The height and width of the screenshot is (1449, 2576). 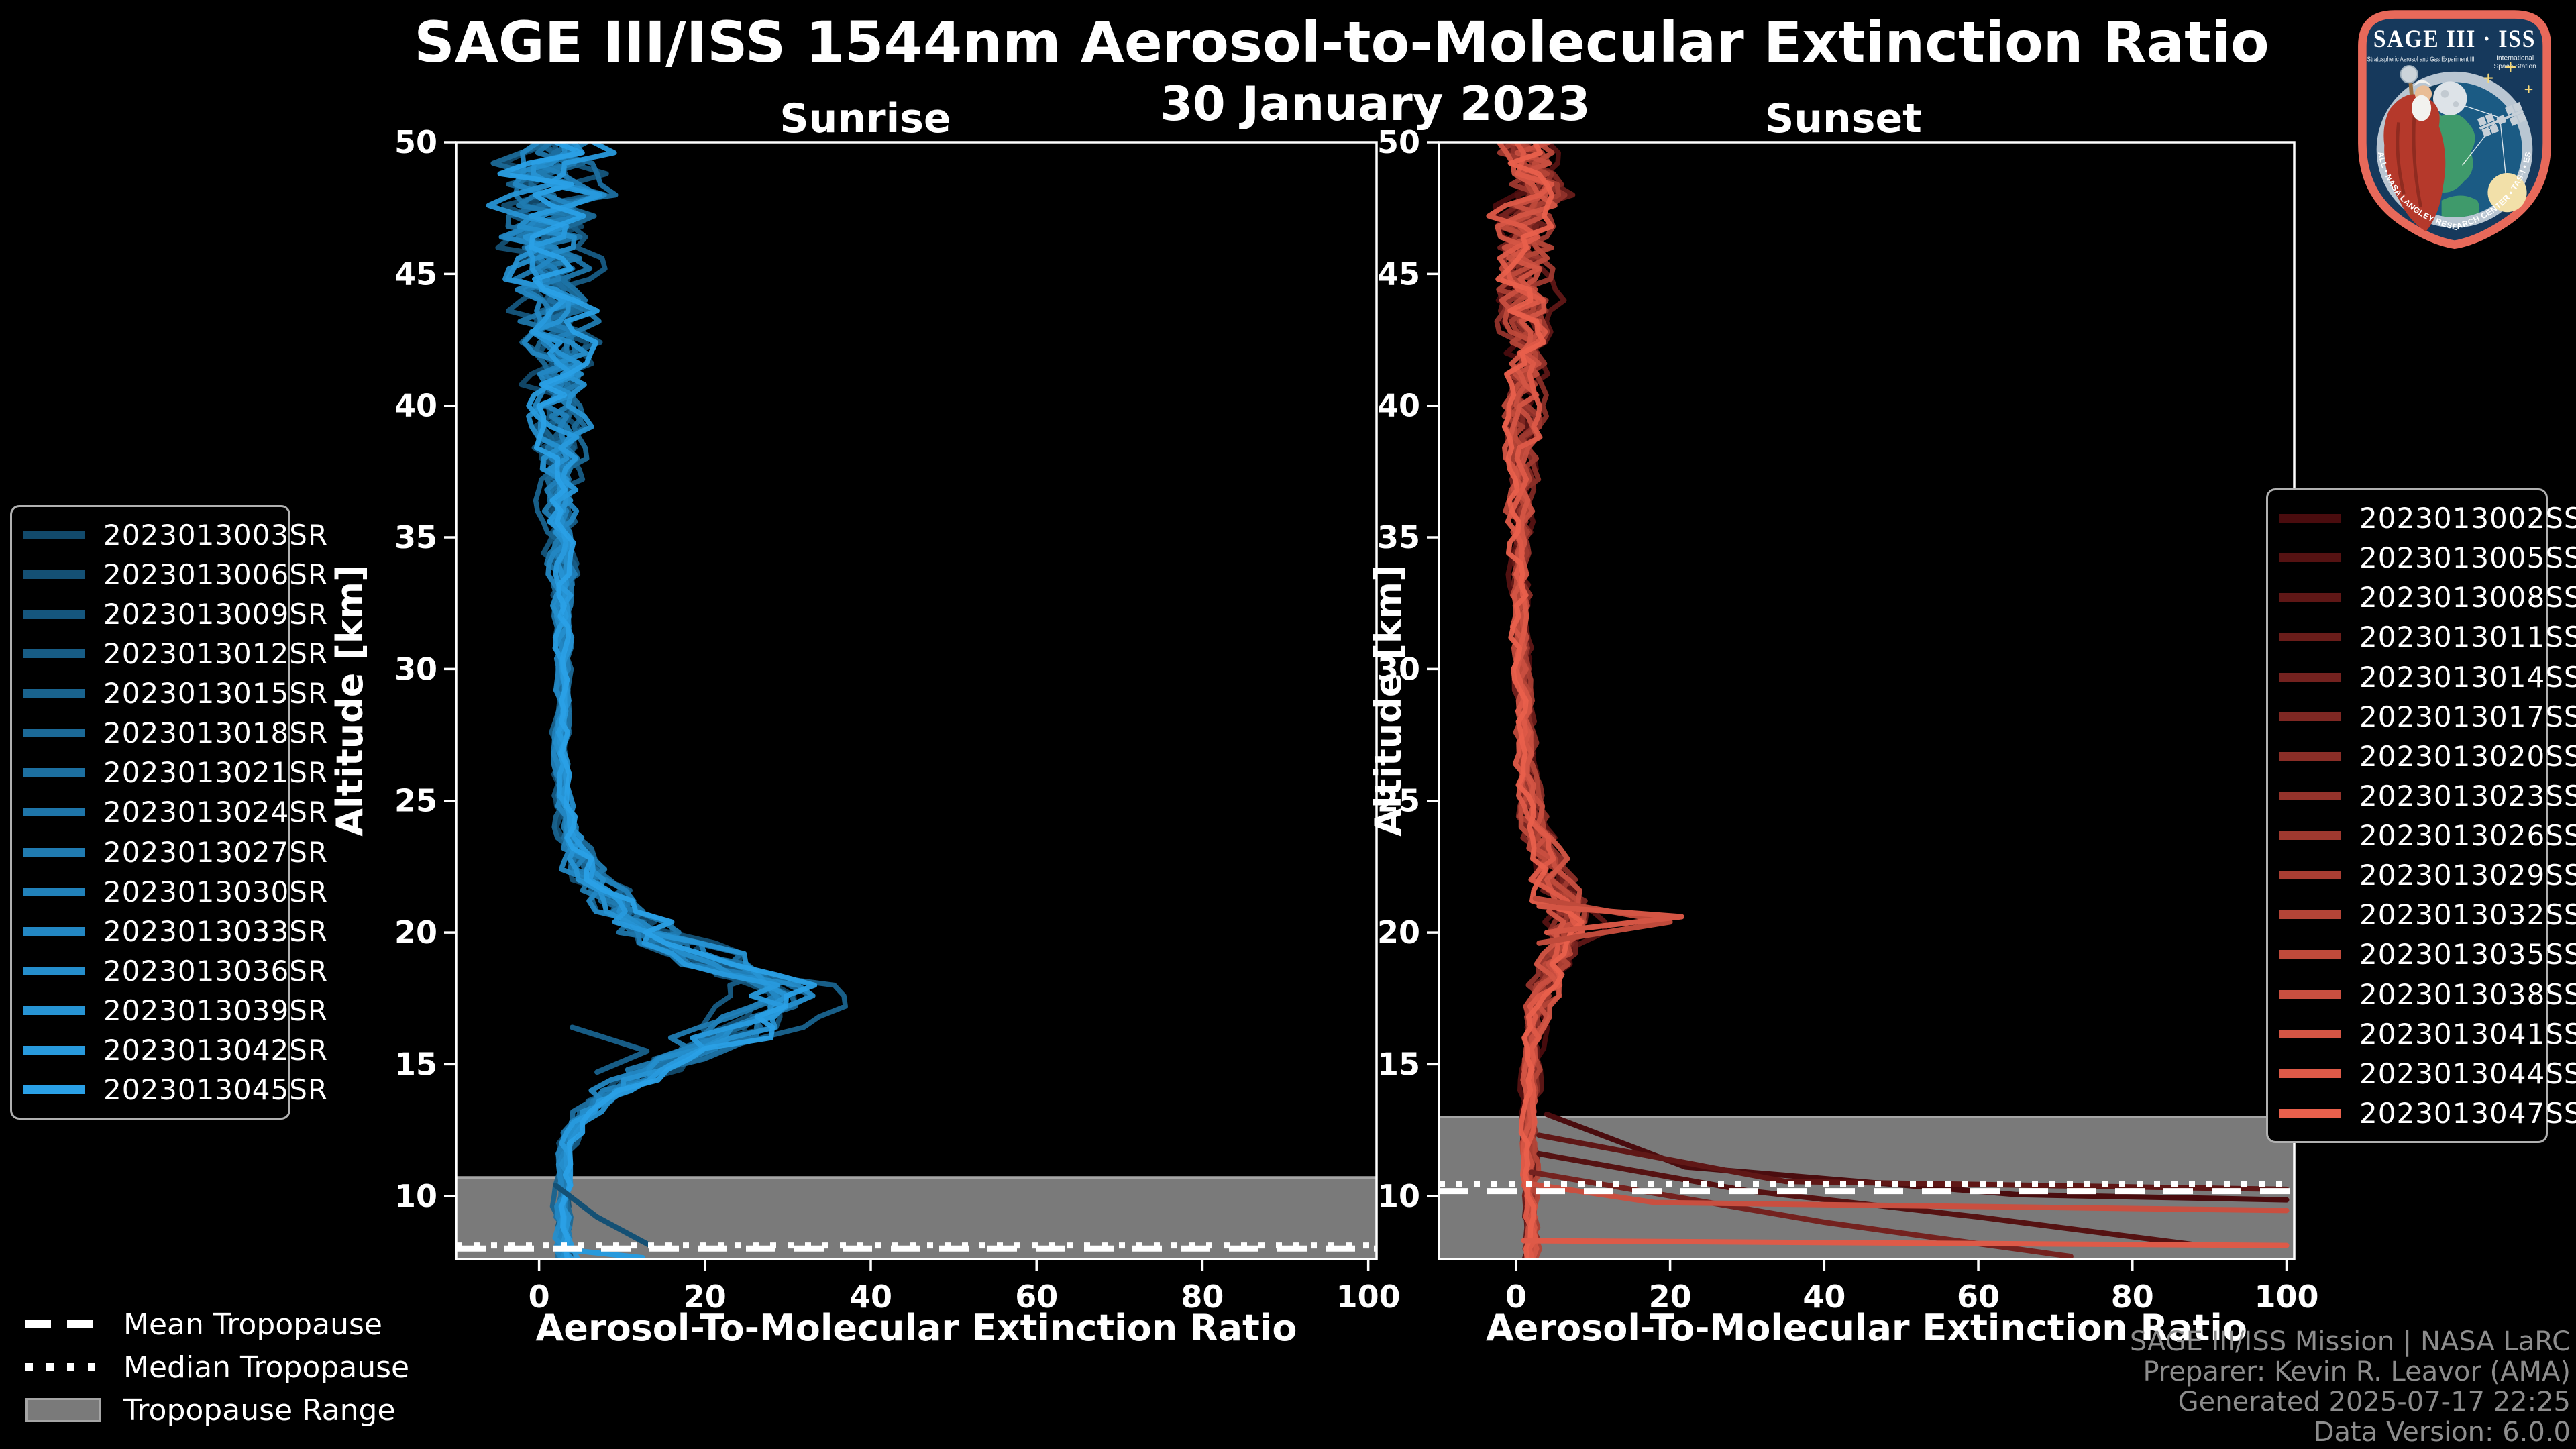 What do you see at coordinates (175, 812) in the screenshot?
I see `legend-item: 2023013024SR` at bounding box center [175, 812].